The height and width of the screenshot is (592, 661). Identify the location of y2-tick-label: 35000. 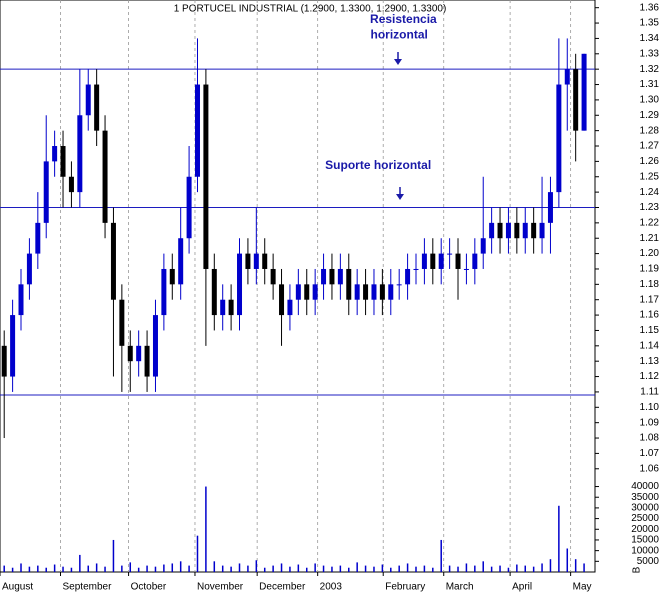
(645, 497).